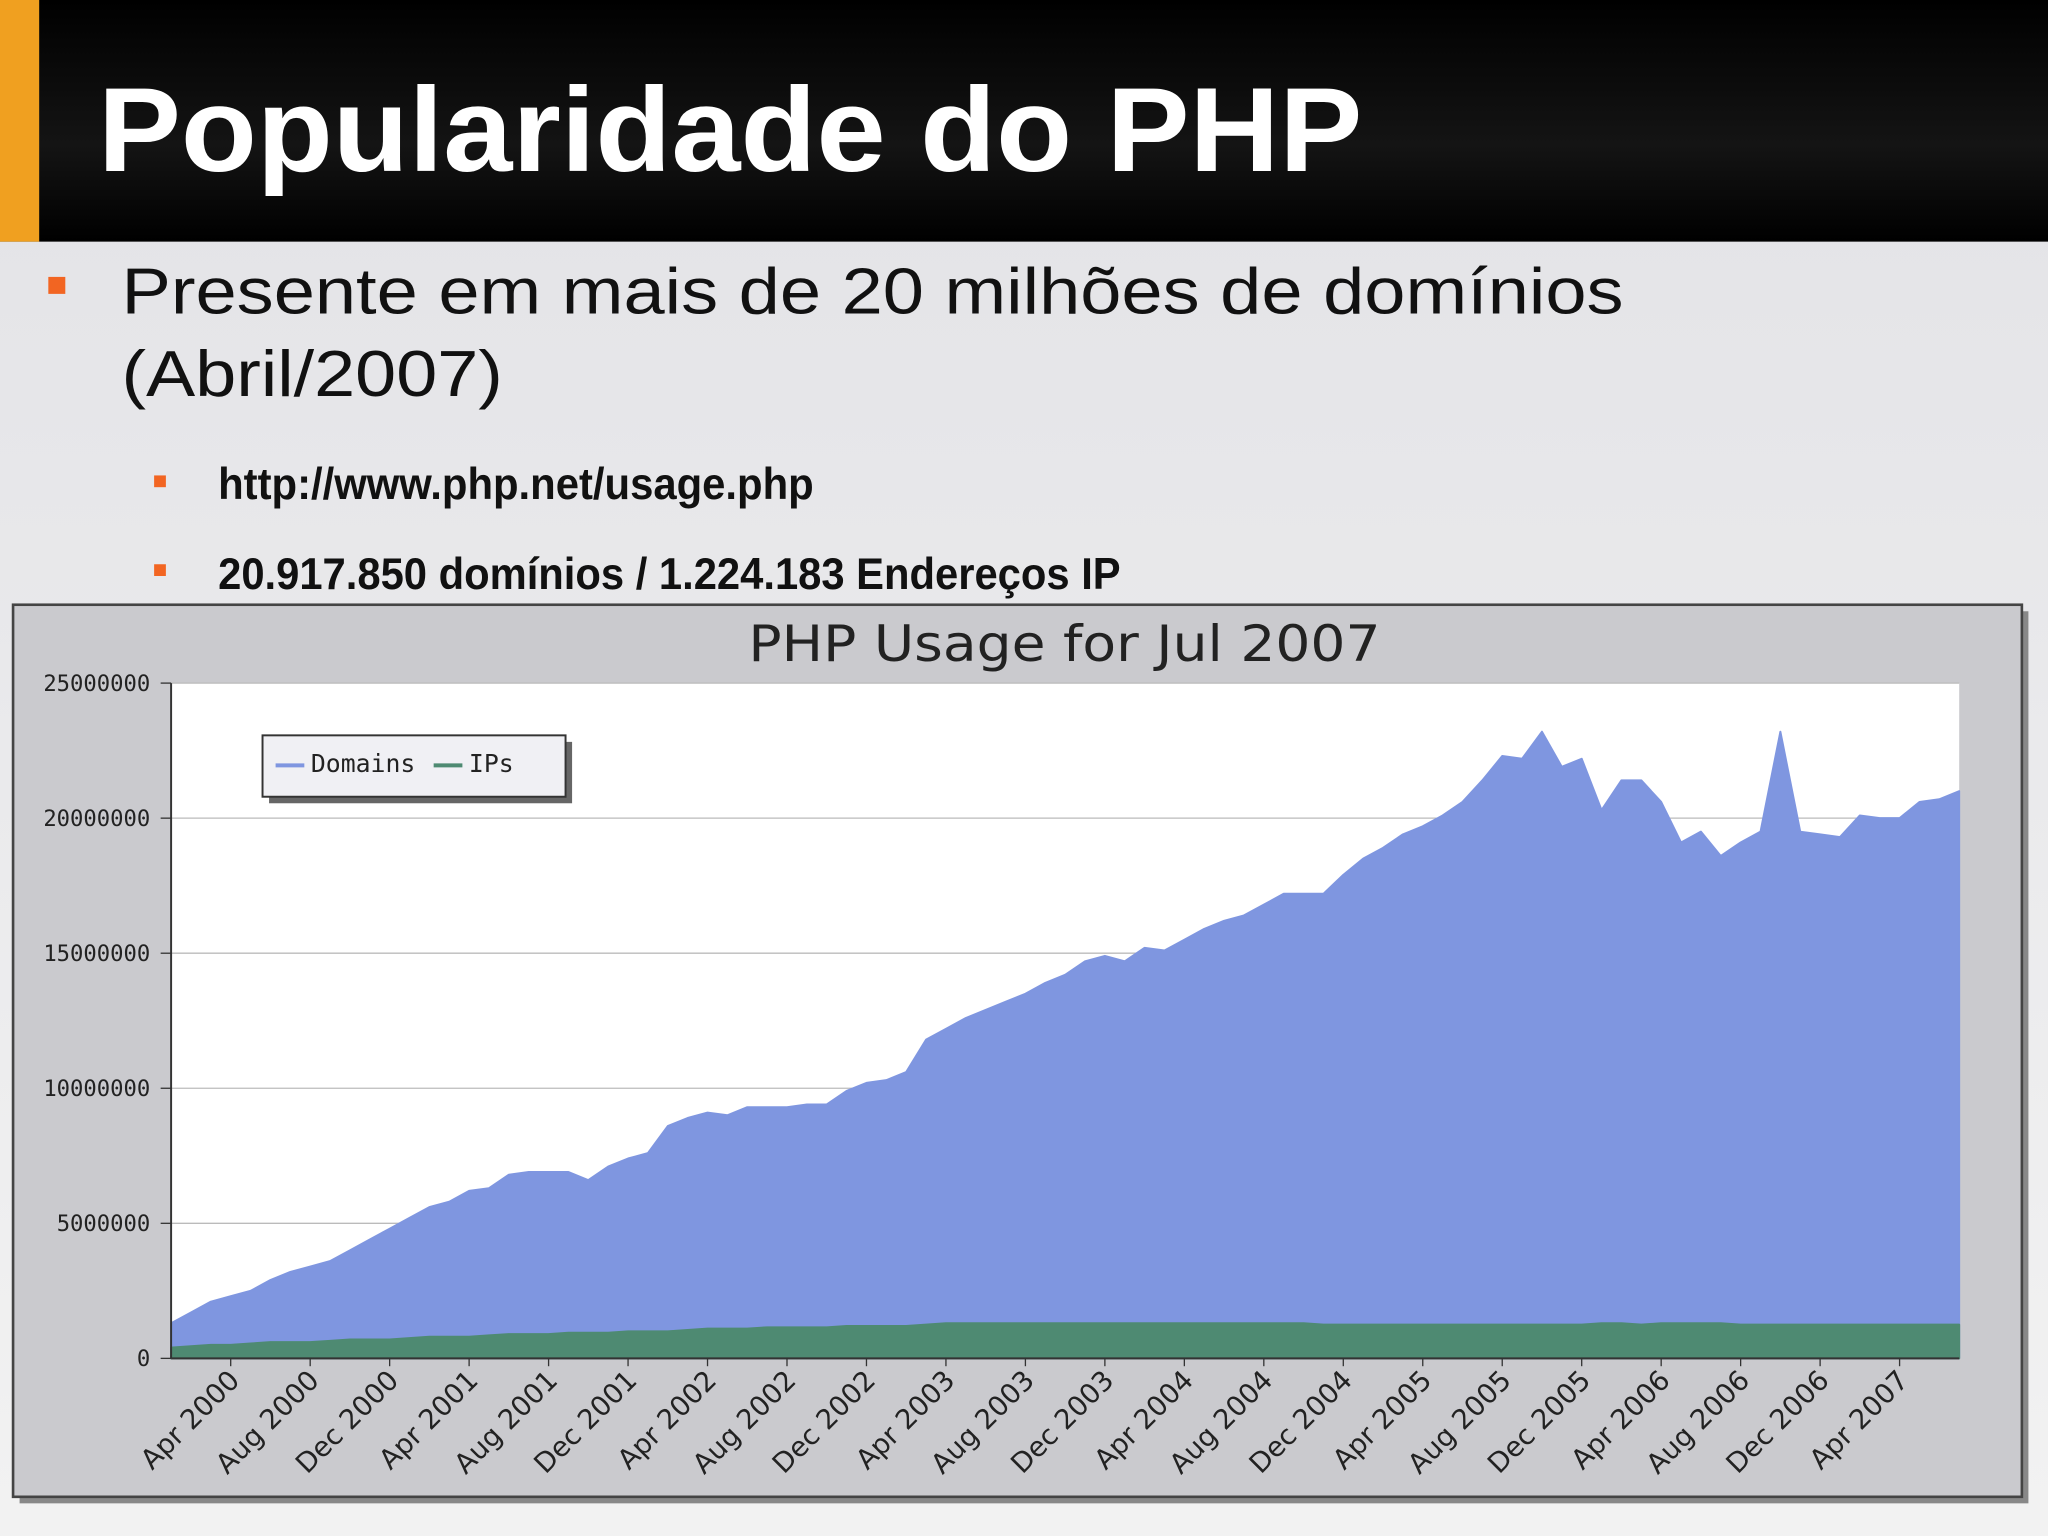 The height and width of the screenshot is (1536, 2048). Describe the element at coordinates (20, 121) in the screenshot. I see `header-accent` at that location.